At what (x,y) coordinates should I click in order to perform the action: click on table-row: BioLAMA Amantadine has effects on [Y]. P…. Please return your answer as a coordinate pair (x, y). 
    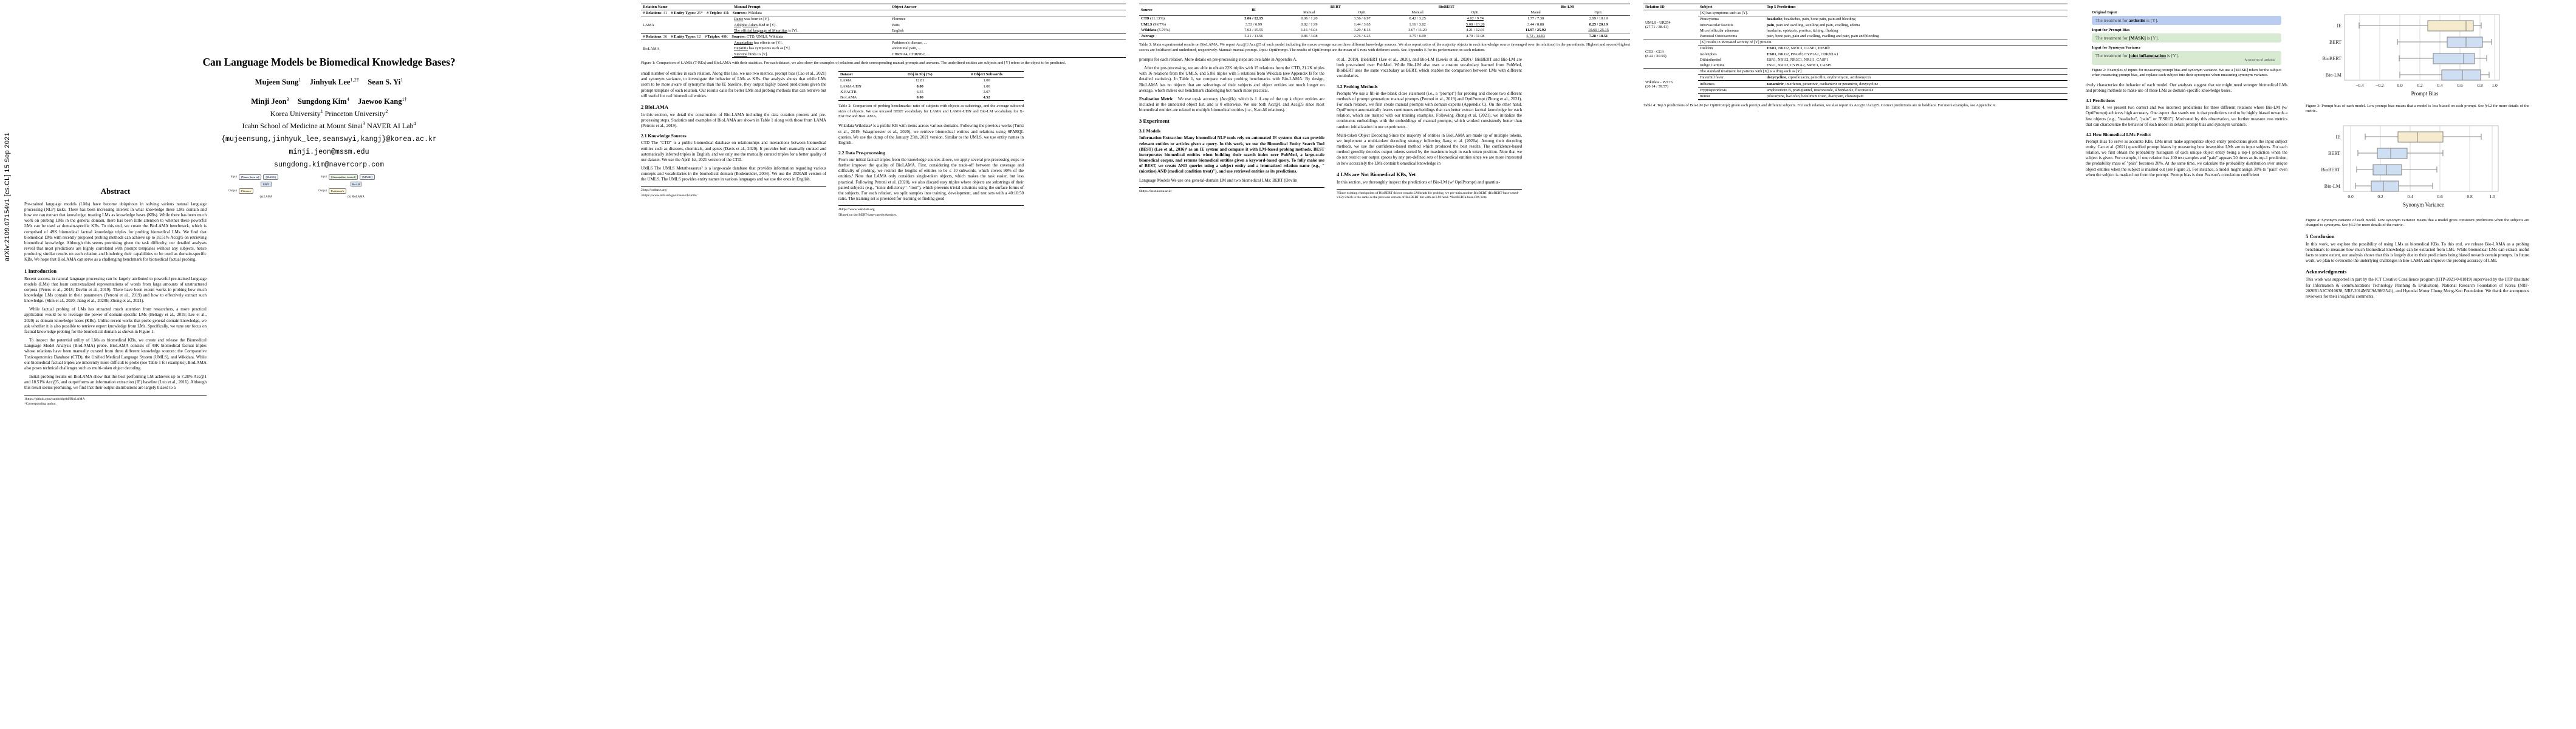
    Looking at the image, I should click on (883, 49).